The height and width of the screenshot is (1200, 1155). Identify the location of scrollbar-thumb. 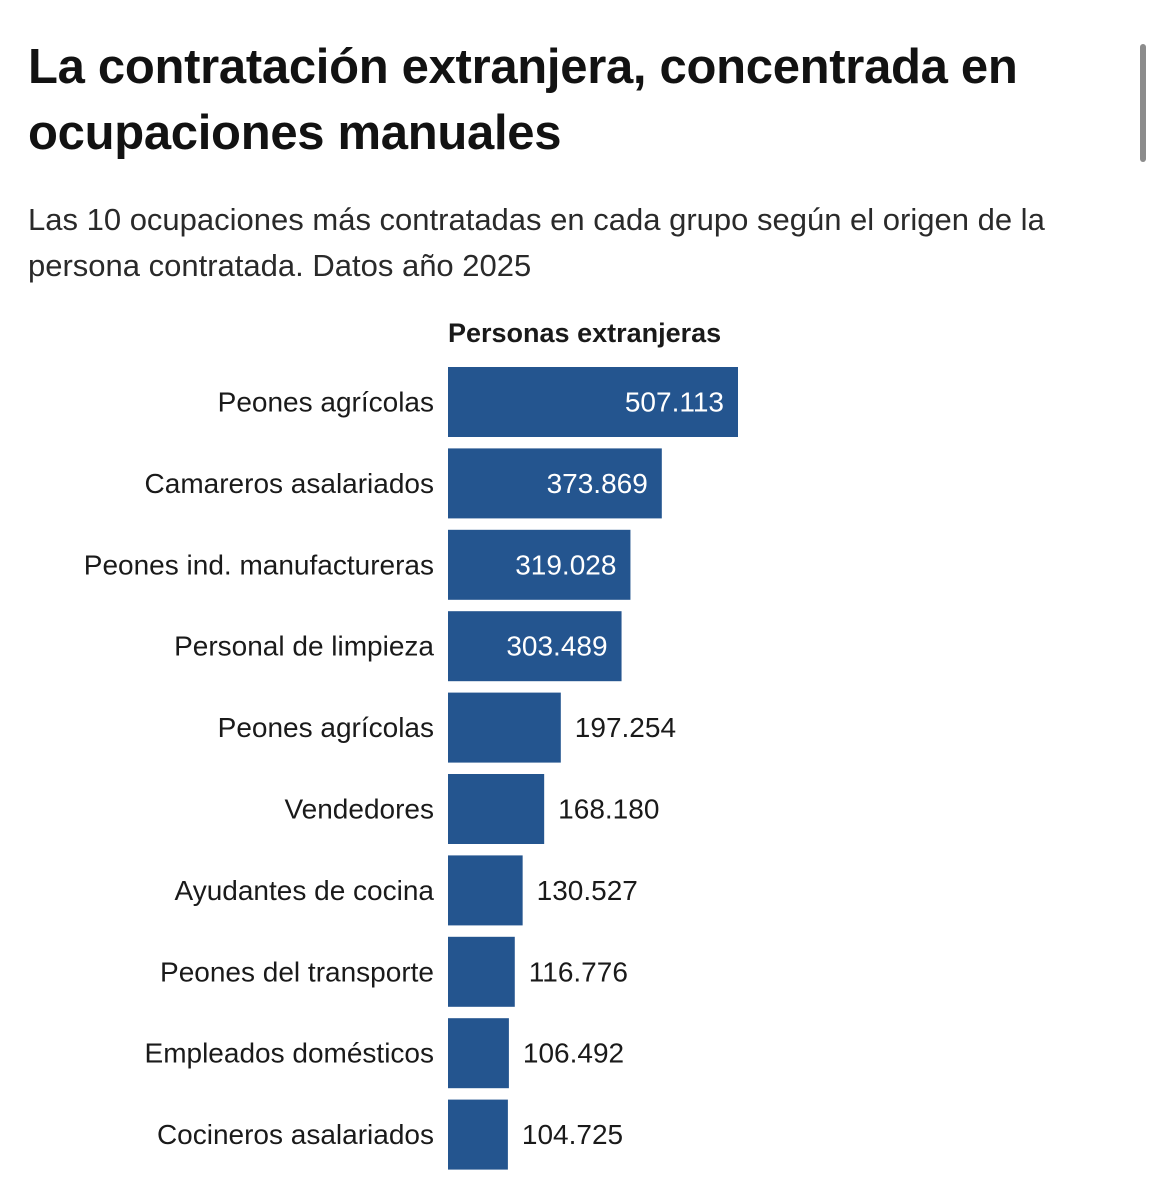
(1143, 103).